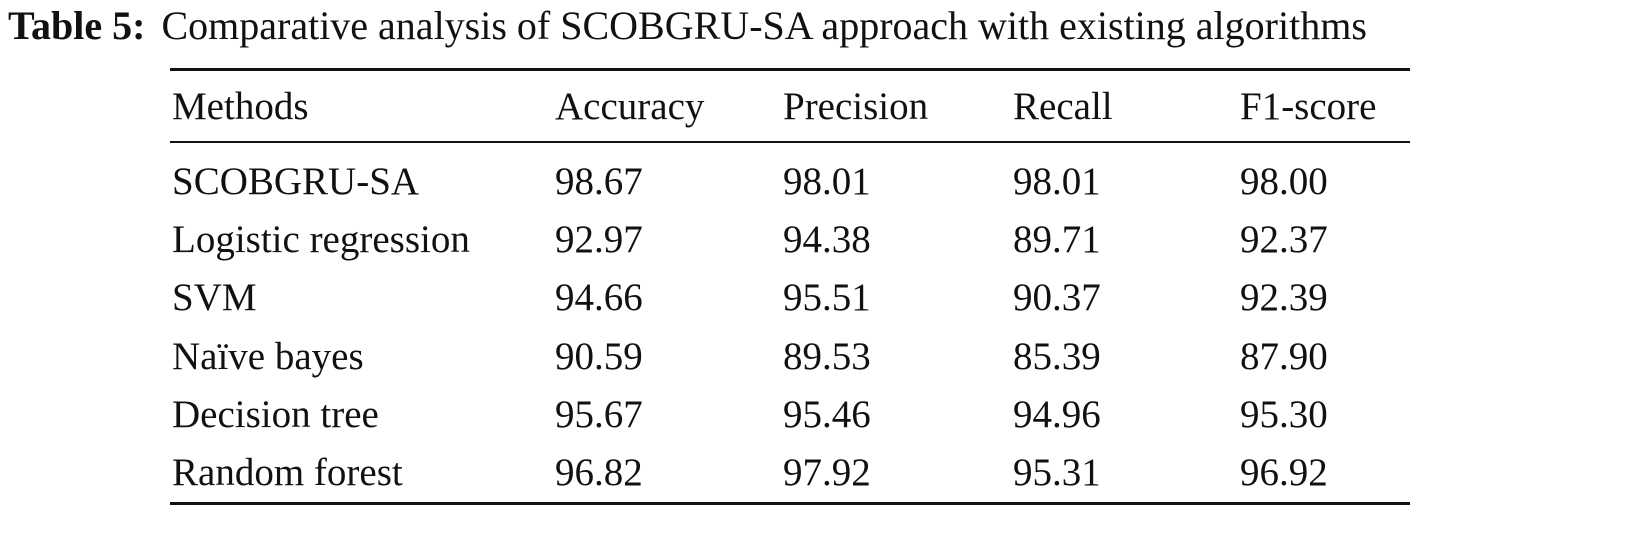  Describe the element at coordinates (790, 69) in the screenshot. I see `top-rule` at that location.